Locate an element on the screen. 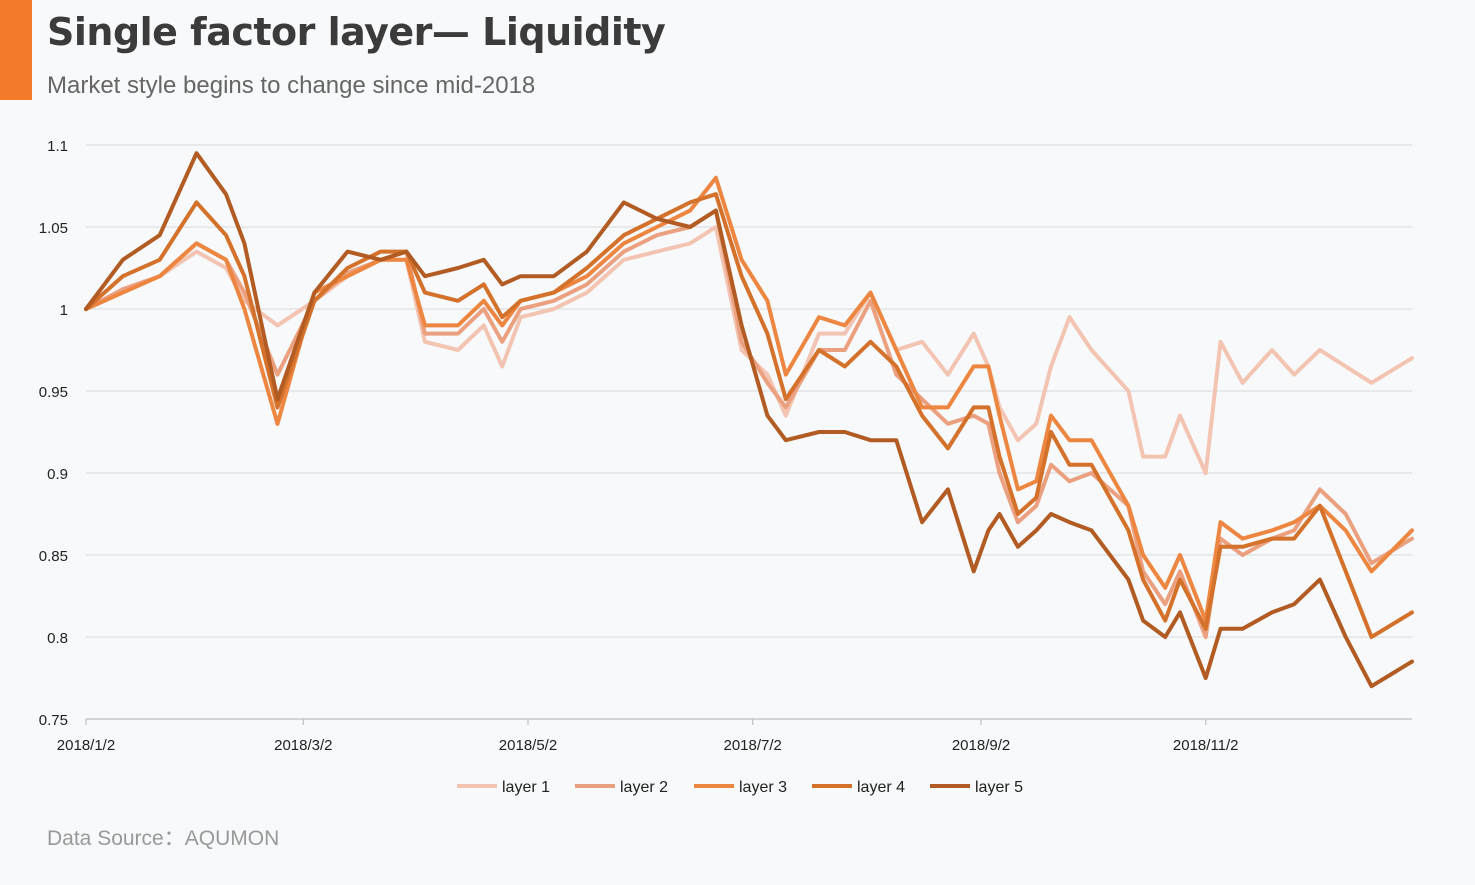 The width and height of the screenshot is (1475, 885). y-tick-label: 0.8 is located at coordinates (57, 638).